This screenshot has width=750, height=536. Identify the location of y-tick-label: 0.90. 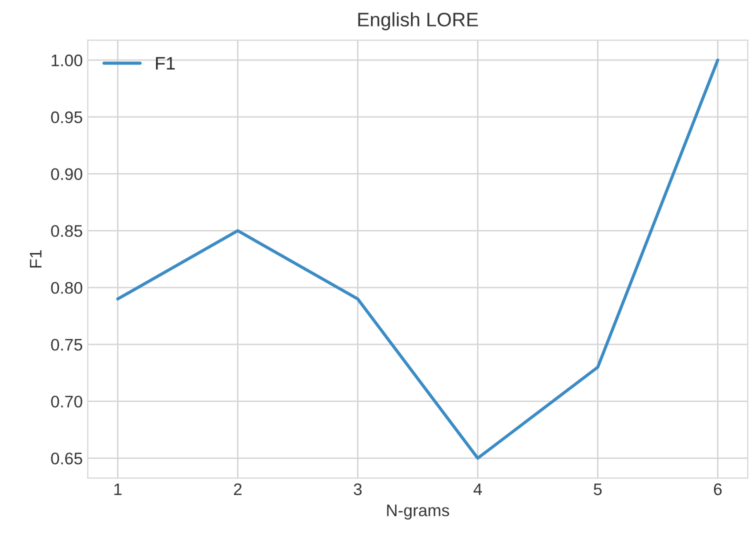
(66, 174).